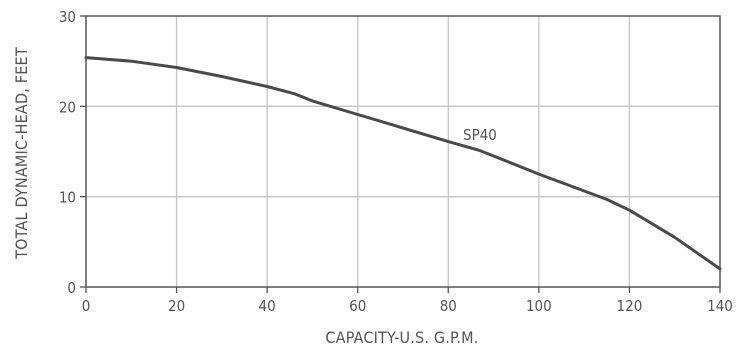 This screenshot has height=353, width=752. What do you see at coordinates (21, 153) in the screenshot?
I see `y-axis-title: TOTAL DYNAMIC-HEAD, FEET` at bounding box center [21, 153].